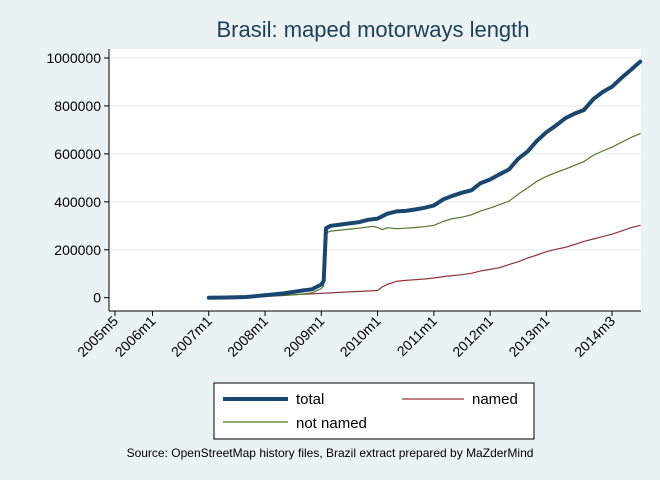 Image resolution: width=660 pixels, height=480 pixels. What do you see at coordinates (77, 106) in the screenshot?
I see `y-tick-label-4: 800000` at bounding box center [77, 106].